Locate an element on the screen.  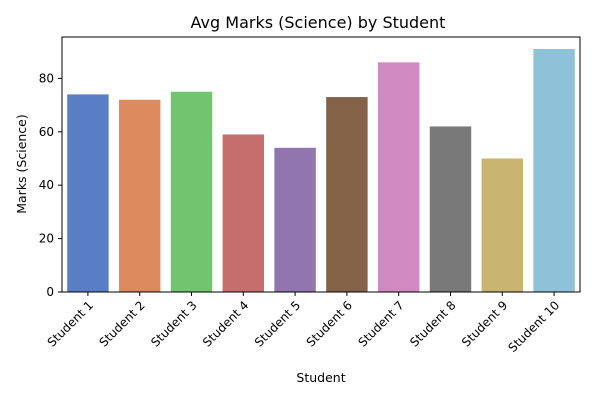
y-tick-label-60: 60 is located at coordinates (46, 132).